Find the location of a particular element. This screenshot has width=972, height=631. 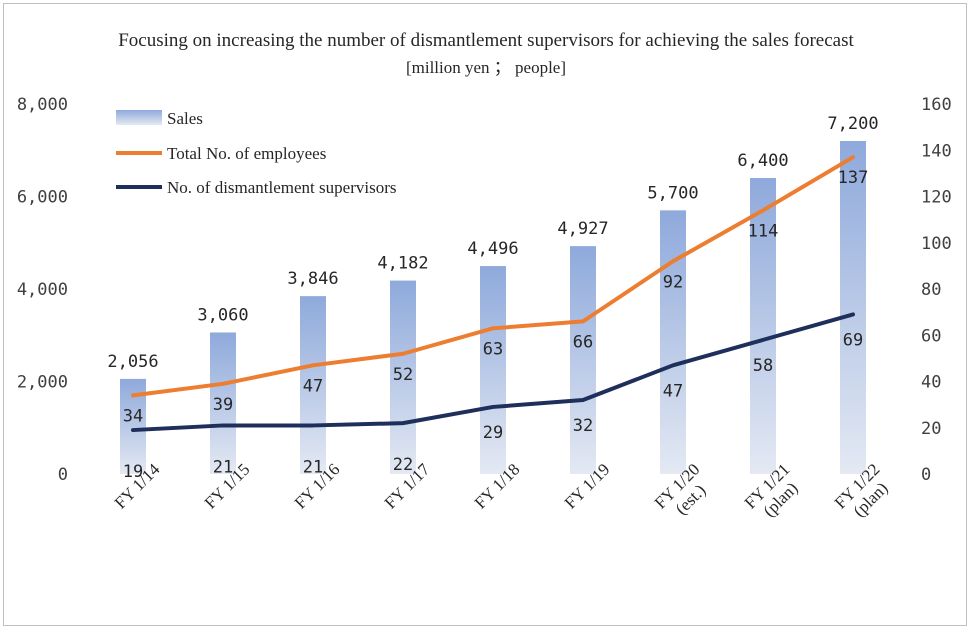

sales-bar-label: 4,496 is located at coordinates (492, 249).